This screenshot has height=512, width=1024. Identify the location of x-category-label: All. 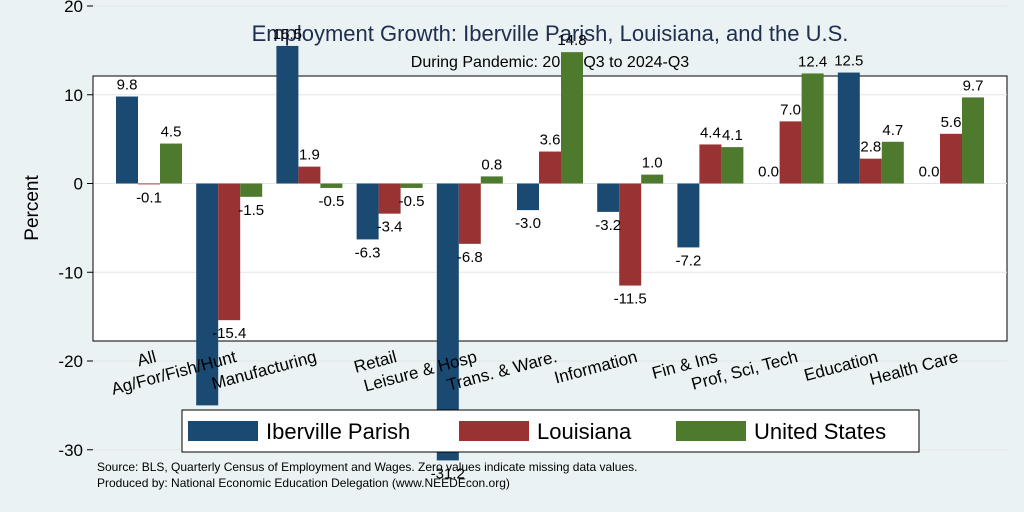
(146, 358).